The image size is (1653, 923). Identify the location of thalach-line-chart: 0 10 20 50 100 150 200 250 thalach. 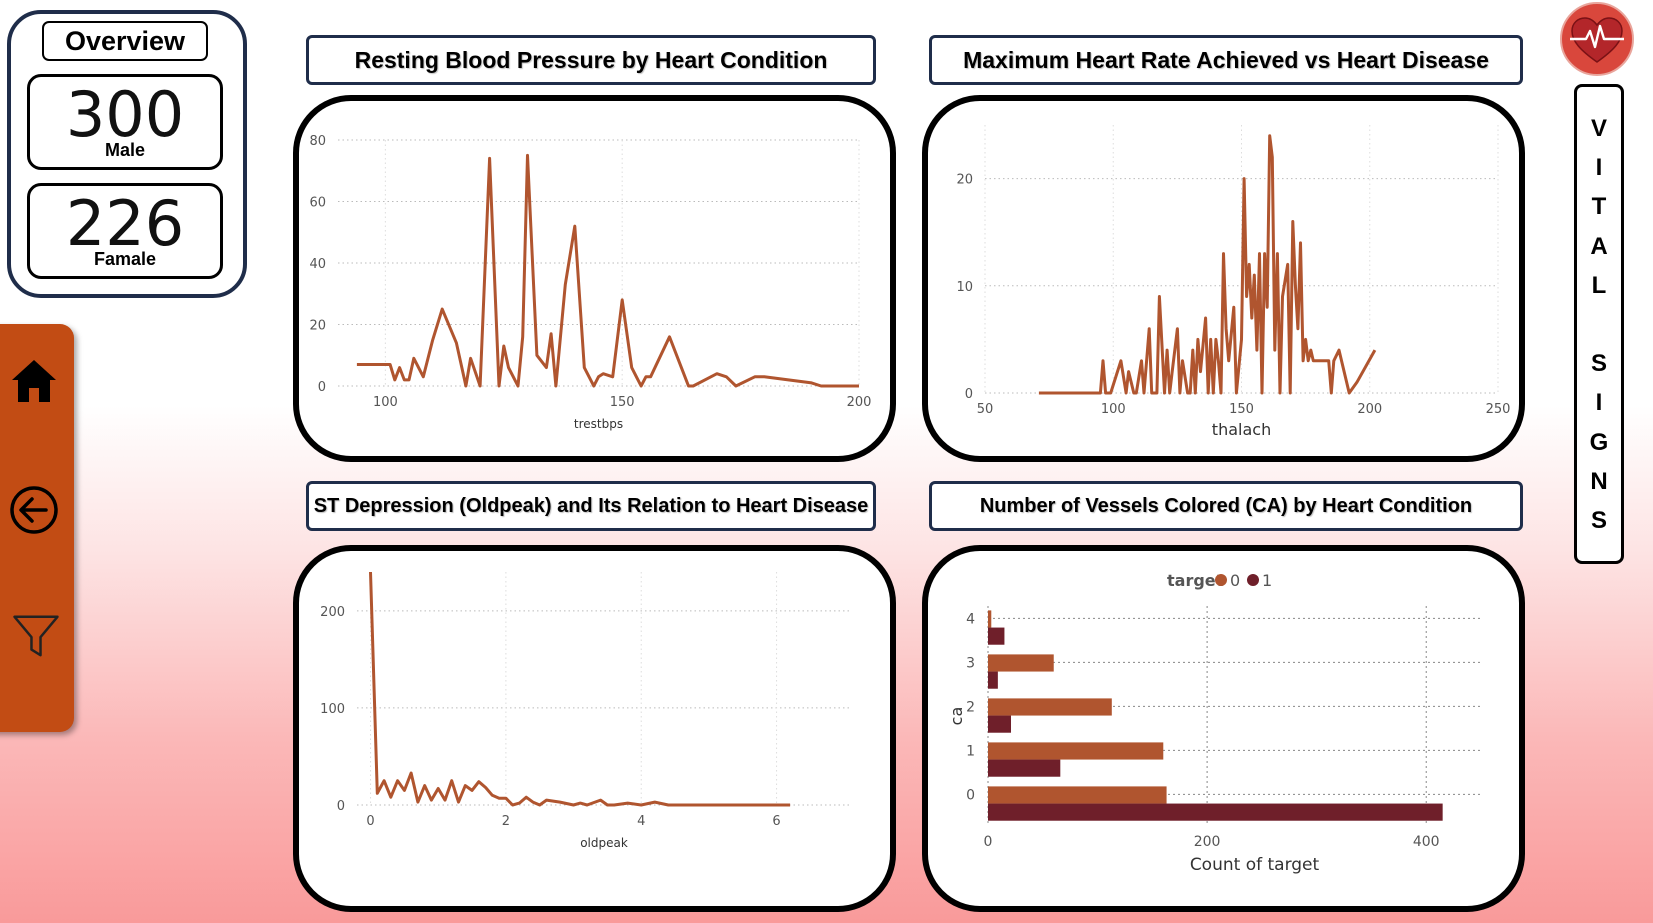
(1233, 282).